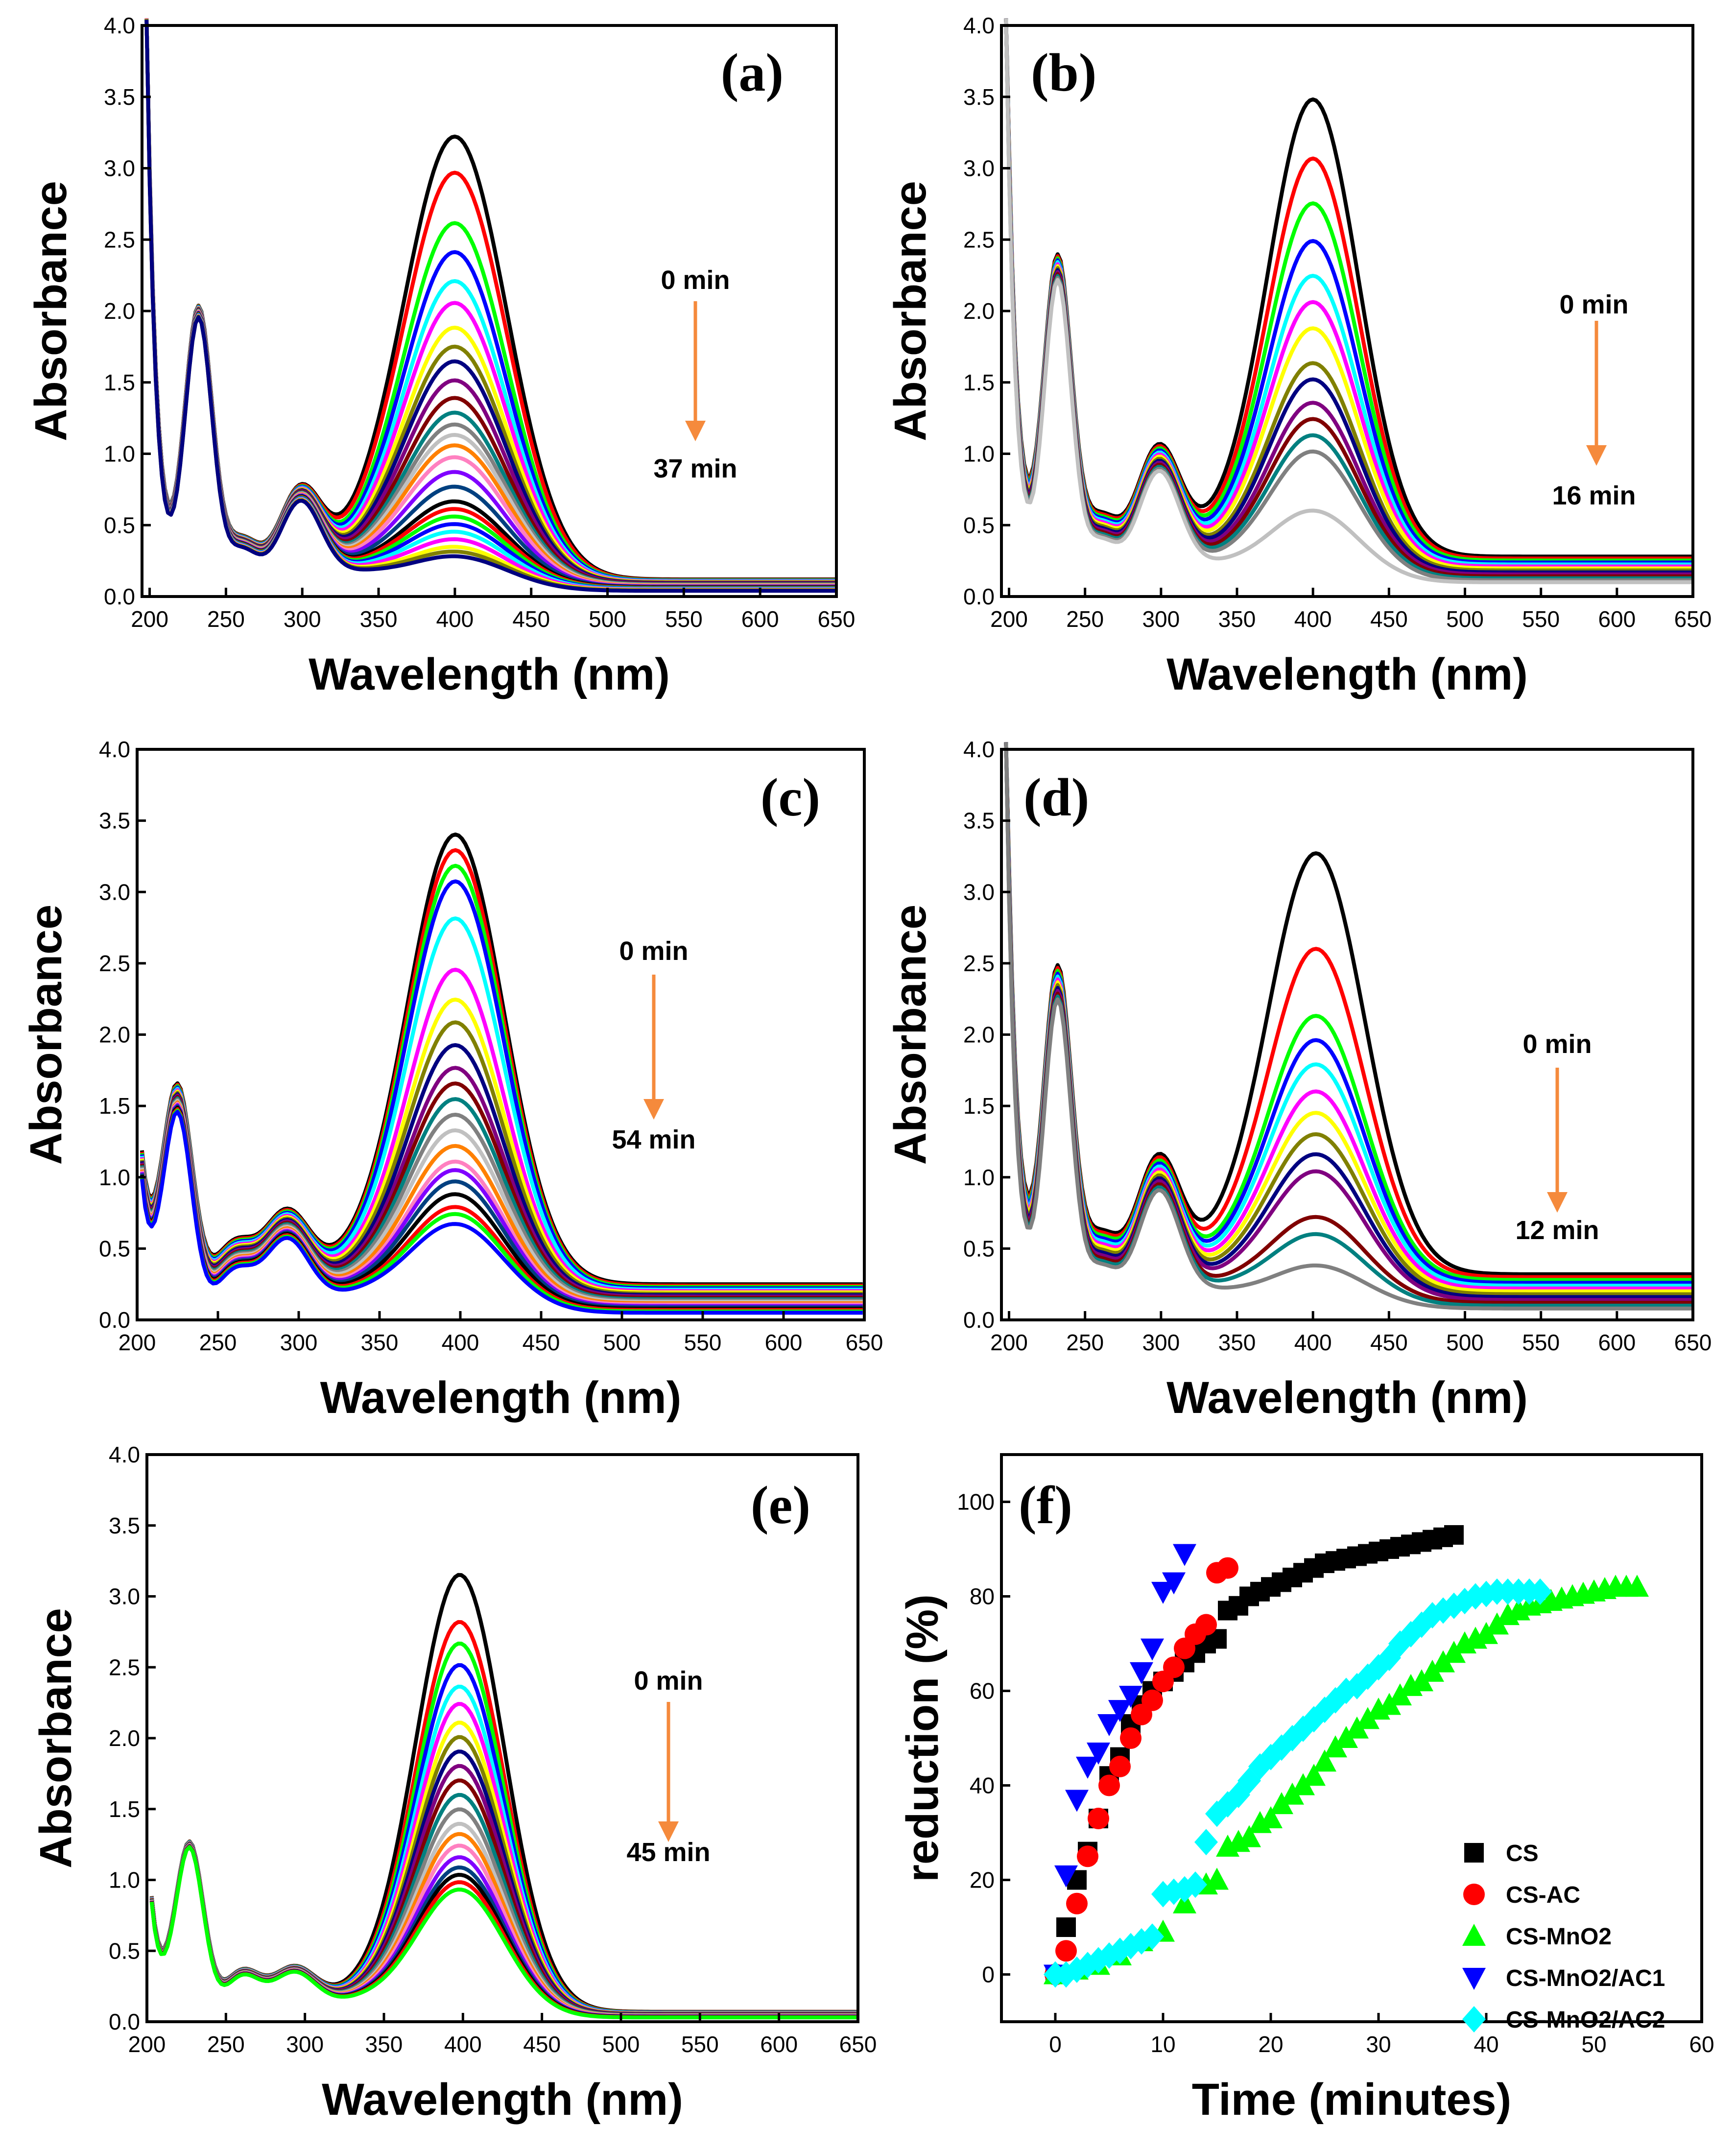  Describe the element at coordinates (1064, 73) in the screenshot. I see `panel-label: (b)` at that location.